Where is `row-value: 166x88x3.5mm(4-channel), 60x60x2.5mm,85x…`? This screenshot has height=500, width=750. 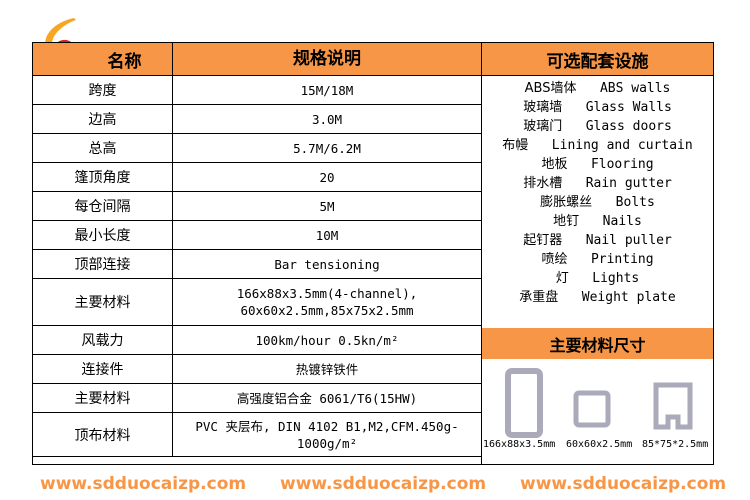 row-value: 166x88x3.5mm(4-channel), 60x60x2.5mm,85x… is located at coordinates (327, 302).